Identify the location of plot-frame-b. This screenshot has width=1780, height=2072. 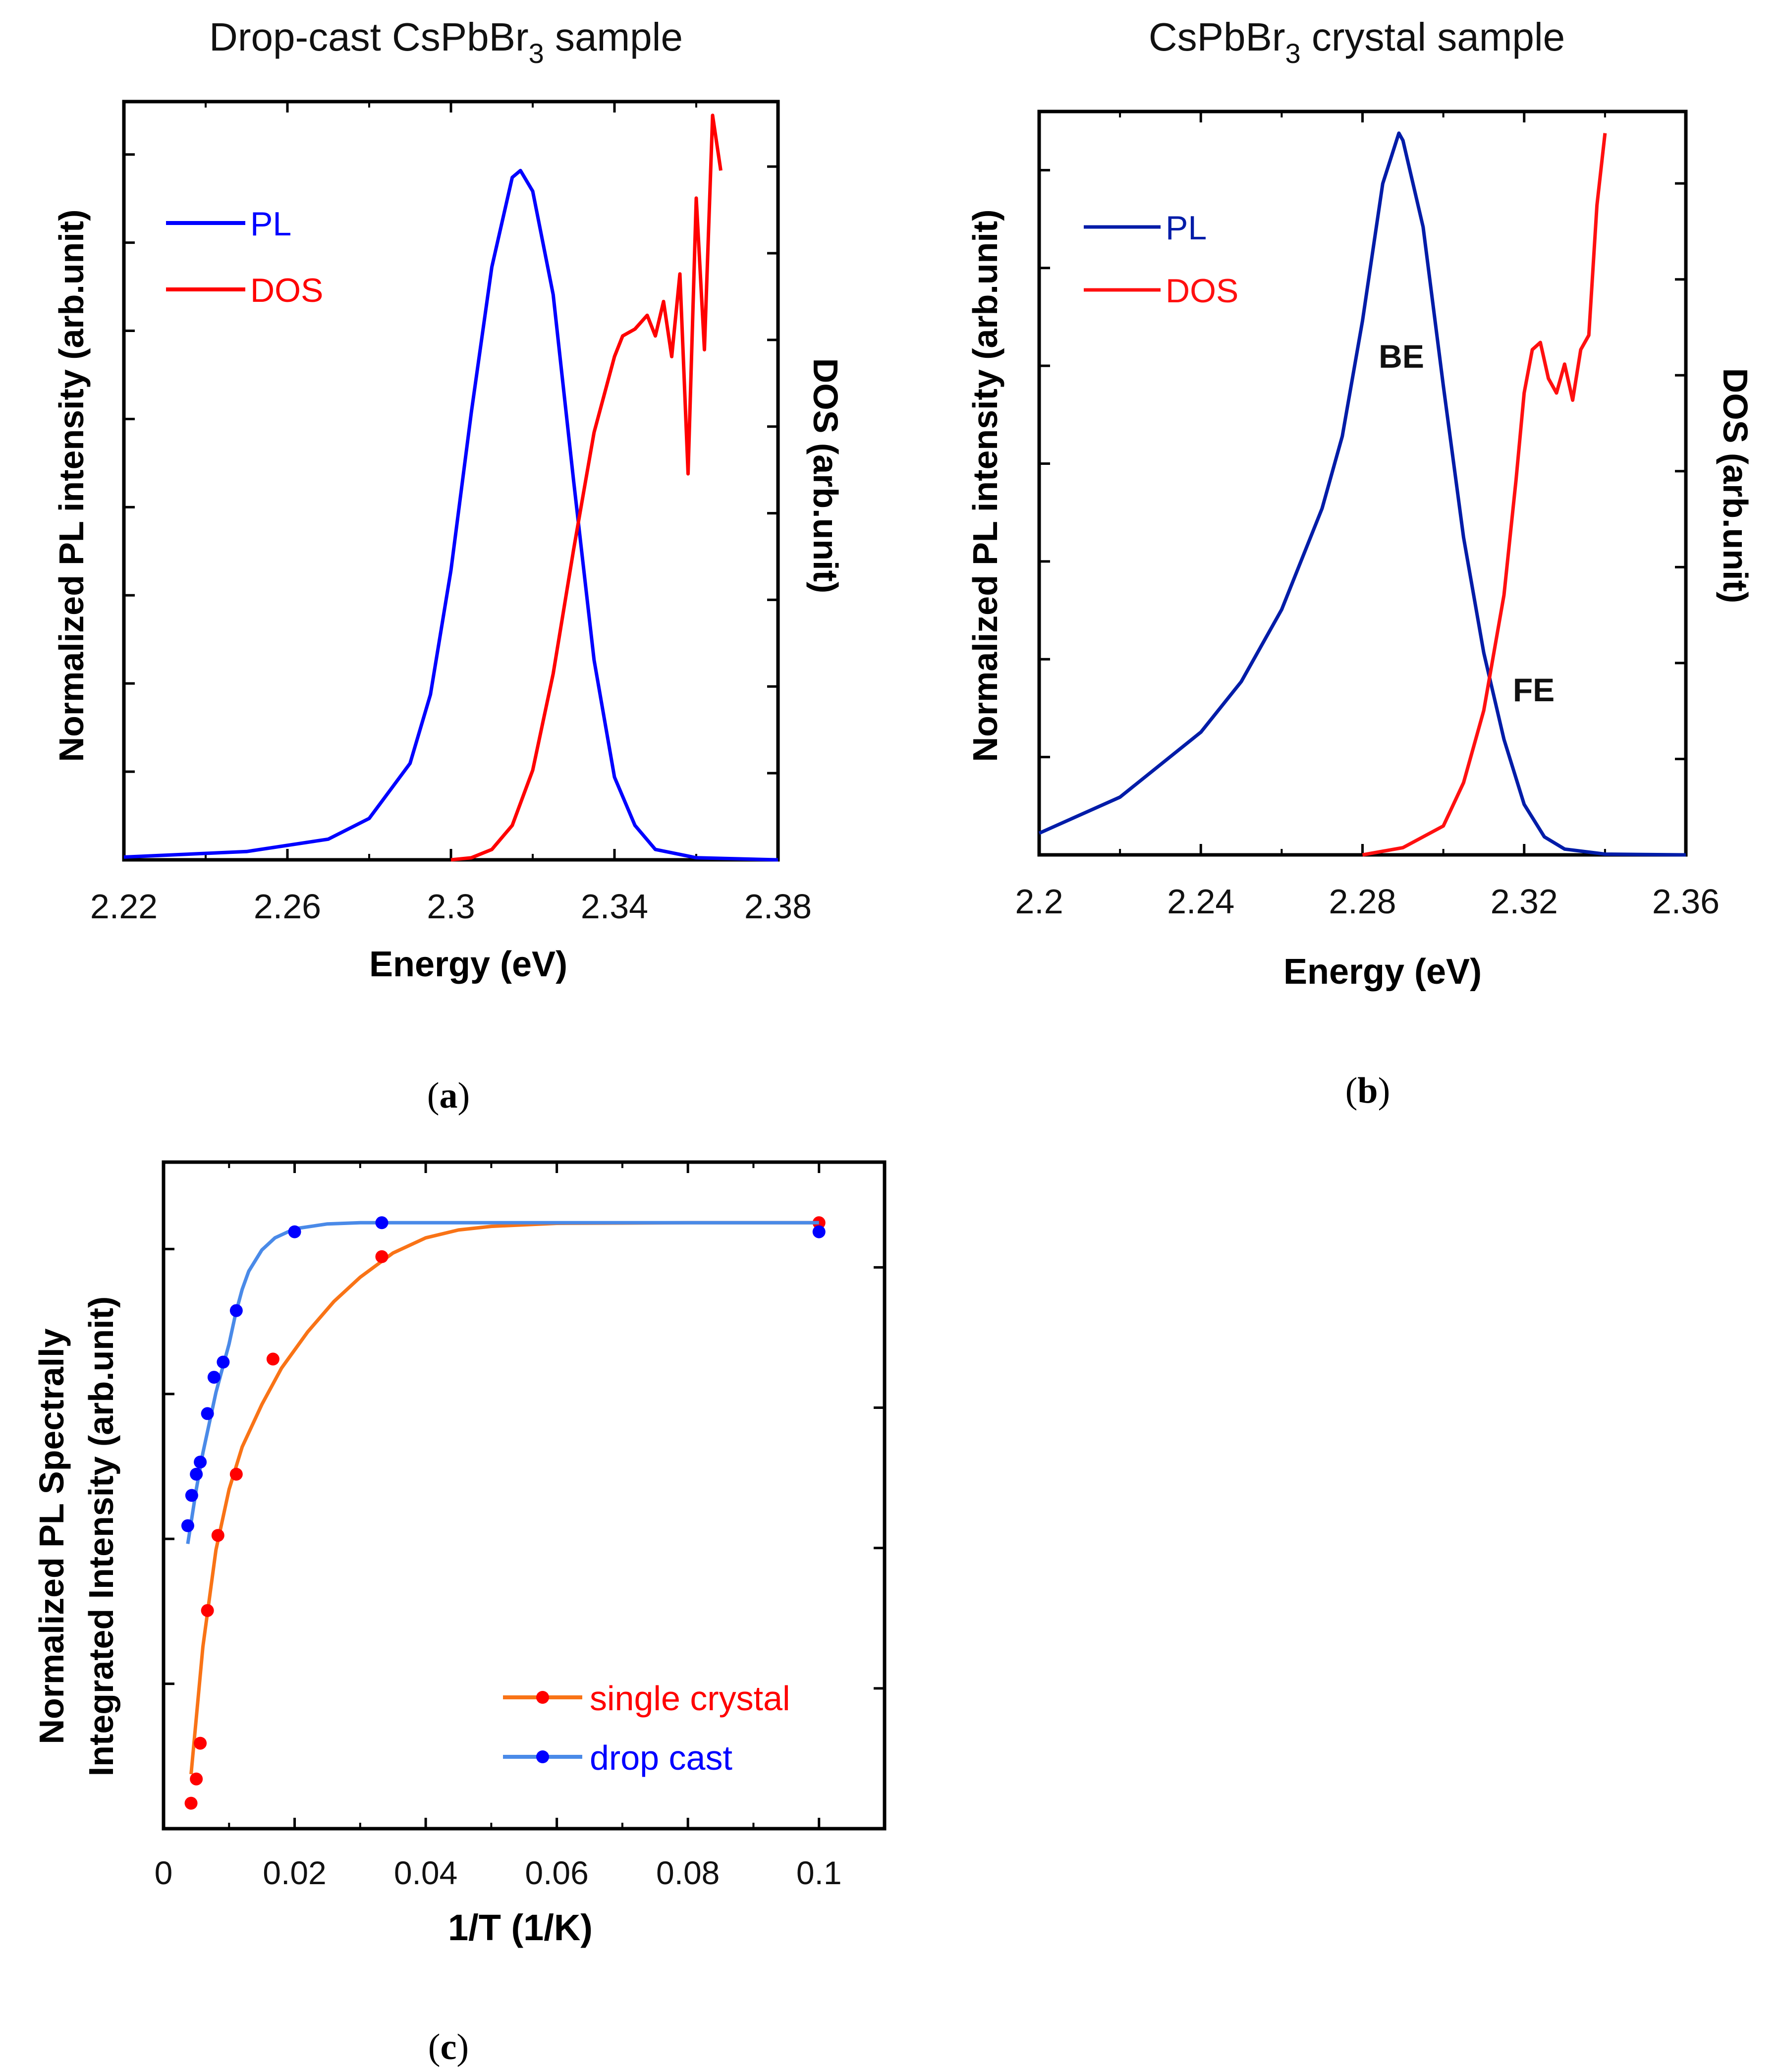
(1362, 483).